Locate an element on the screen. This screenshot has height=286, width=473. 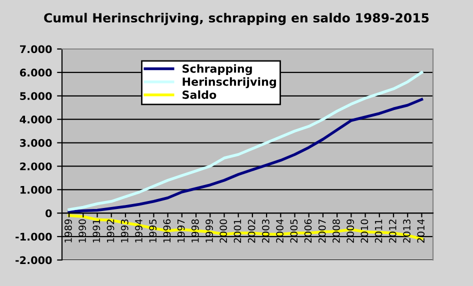
x-tick-label: 2003 is located at coordinates (266, 231).